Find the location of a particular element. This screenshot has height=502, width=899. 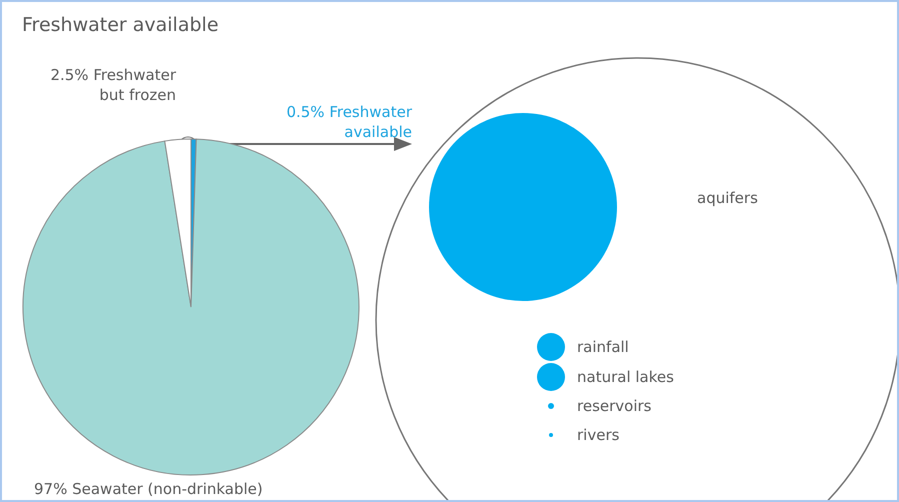

text: reservoirs is located at coordinates (614, 406).